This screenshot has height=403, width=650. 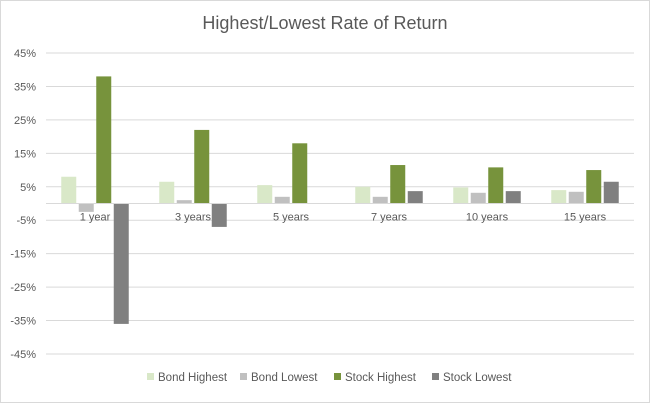 What do you see at coordinates (23, 204) in the screenshot?
I see `y-axis-tick-labels: 45% 35% 25% 15% 5% -5% -15% -25% -35% -45%` at bounding box center [23, 204].